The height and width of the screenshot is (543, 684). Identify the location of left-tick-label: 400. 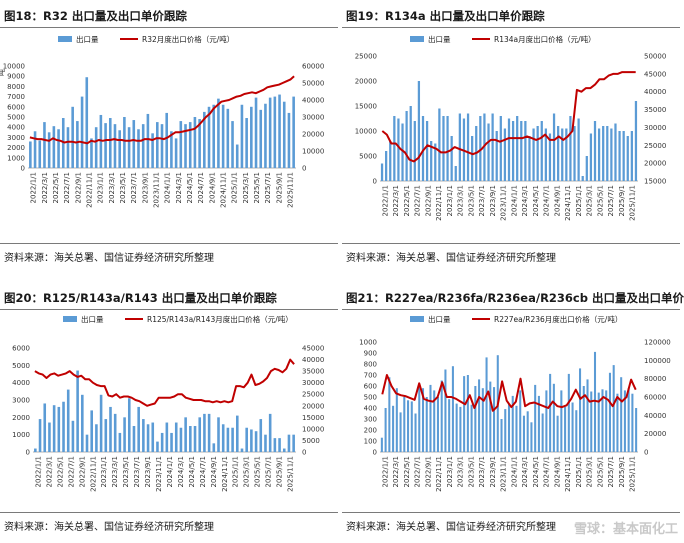
(370, 409).